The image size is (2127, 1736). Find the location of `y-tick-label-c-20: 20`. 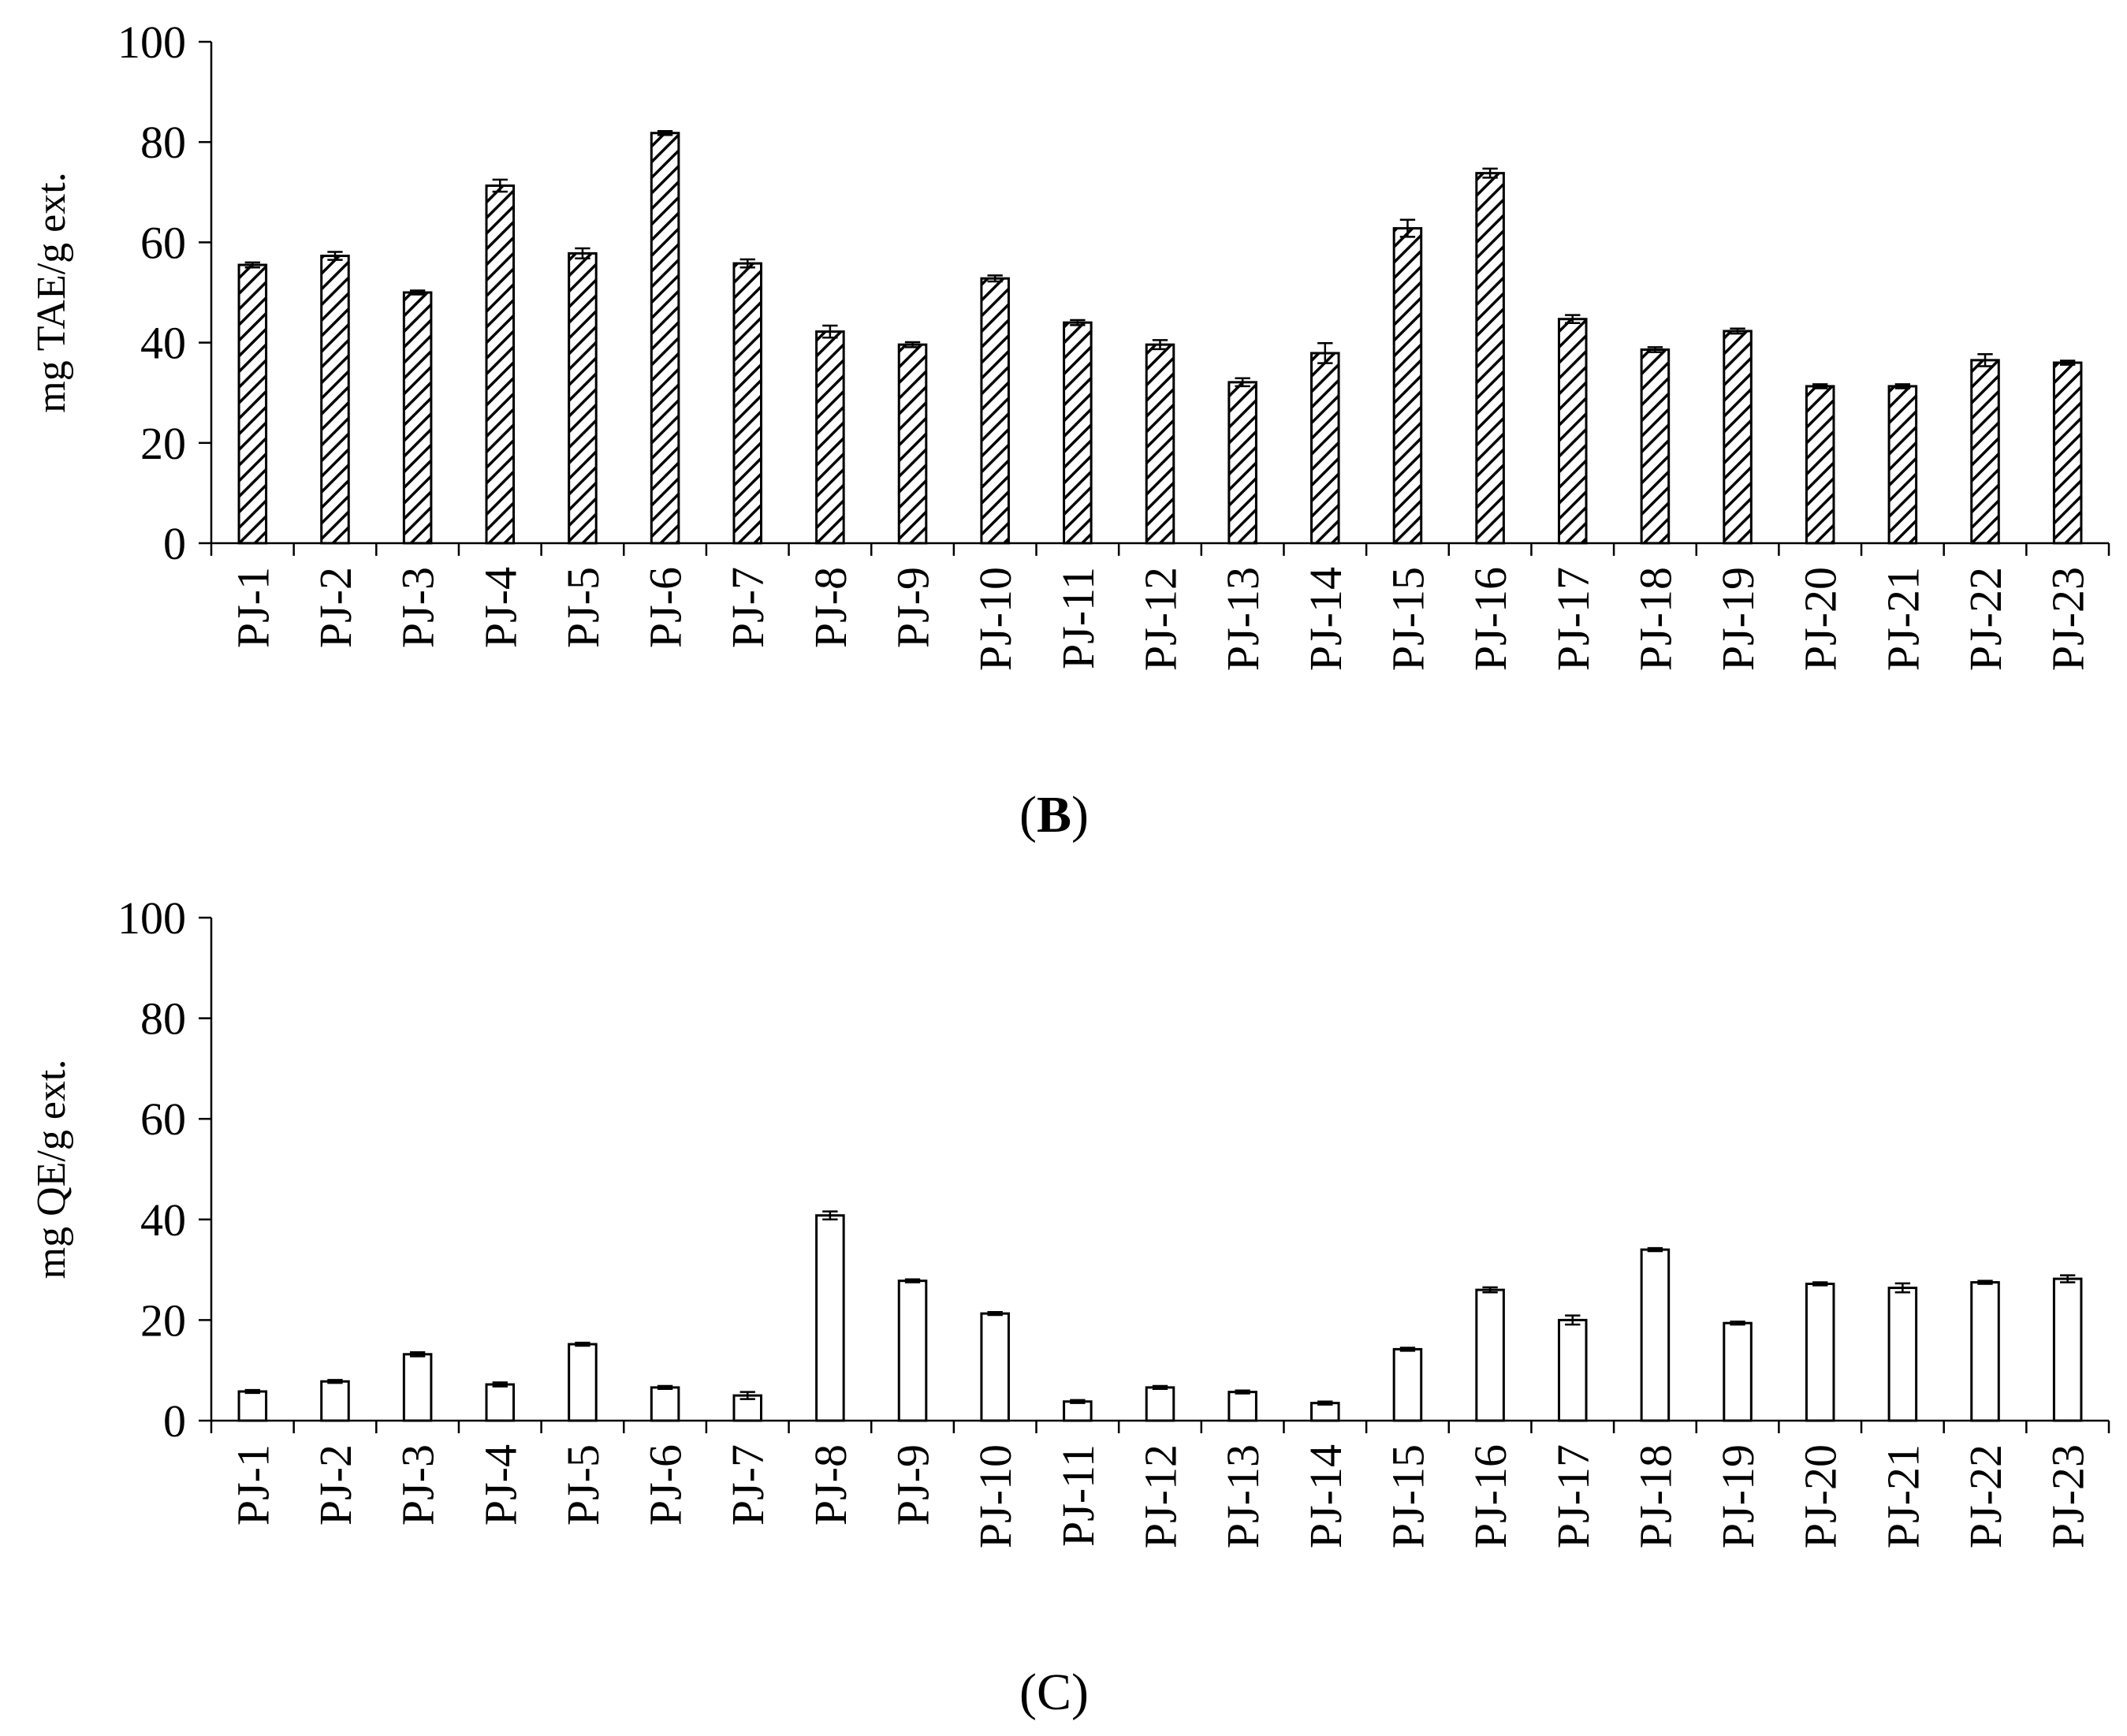

y-tick-label-c-20: 20 is located at coordinates (163, 1320).